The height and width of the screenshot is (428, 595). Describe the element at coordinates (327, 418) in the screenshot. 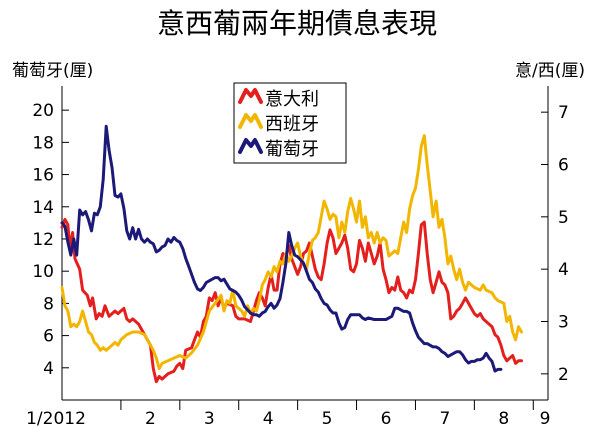

I see `x-tick-label: 5` at that location.